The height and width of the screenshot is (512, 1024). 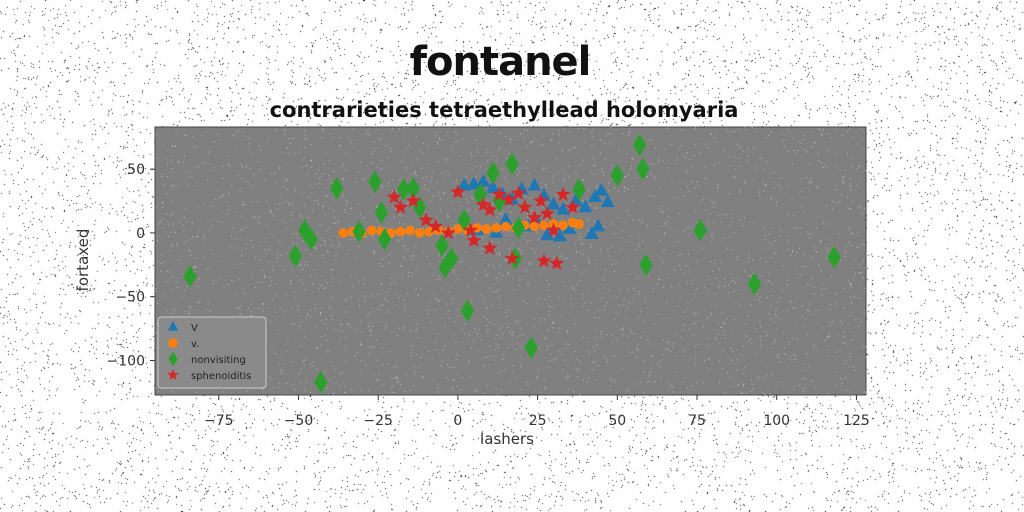 What do you see at coordinates (856, 421) in the screenshot?
I see `x-tick-label: 125` at bounding box center [856, 421].